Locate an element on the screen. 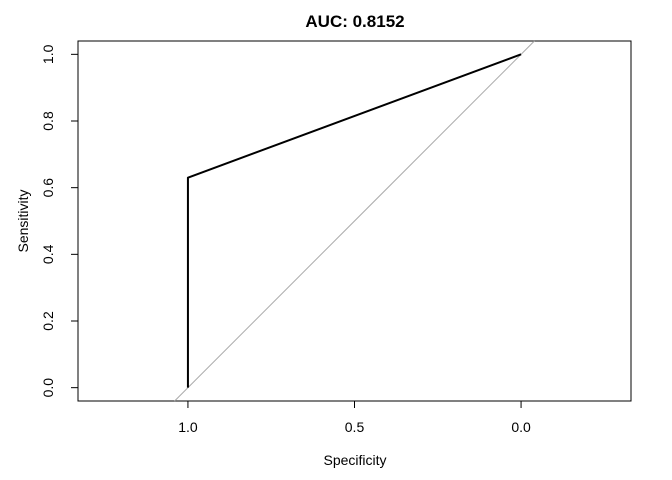 This screenshot has width=672, height=480. y-tick-label: 0.8 is located at coordinates (48, 121).